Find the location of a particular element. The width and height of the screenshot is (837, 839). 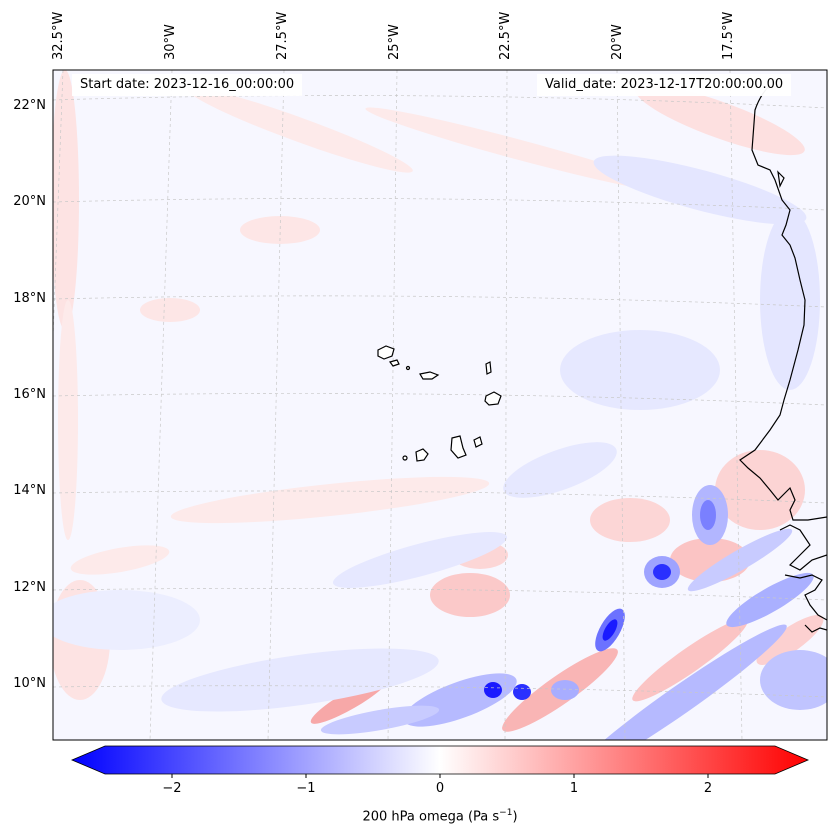

lon-label-32-5w: 32.5°W is located at coordinates (58, 35).